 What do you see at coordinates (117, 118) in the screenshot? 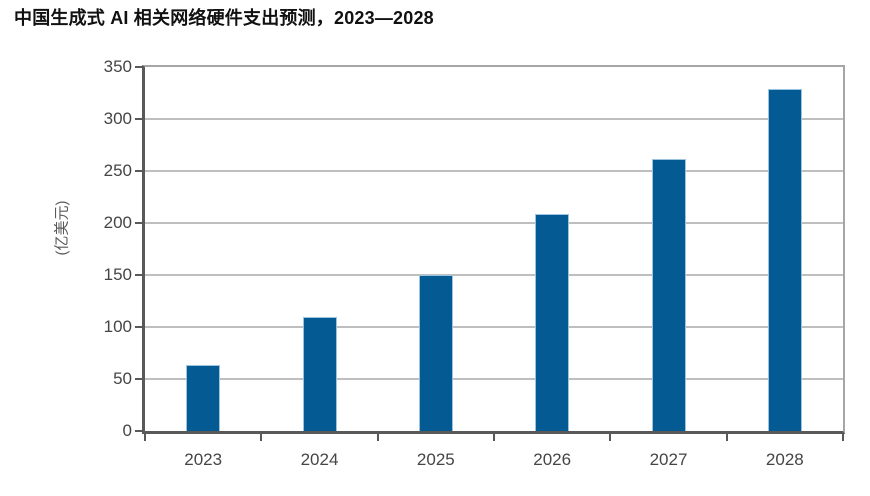
I see `y-tick-label-300: 300` at bounding box center [117, 118].